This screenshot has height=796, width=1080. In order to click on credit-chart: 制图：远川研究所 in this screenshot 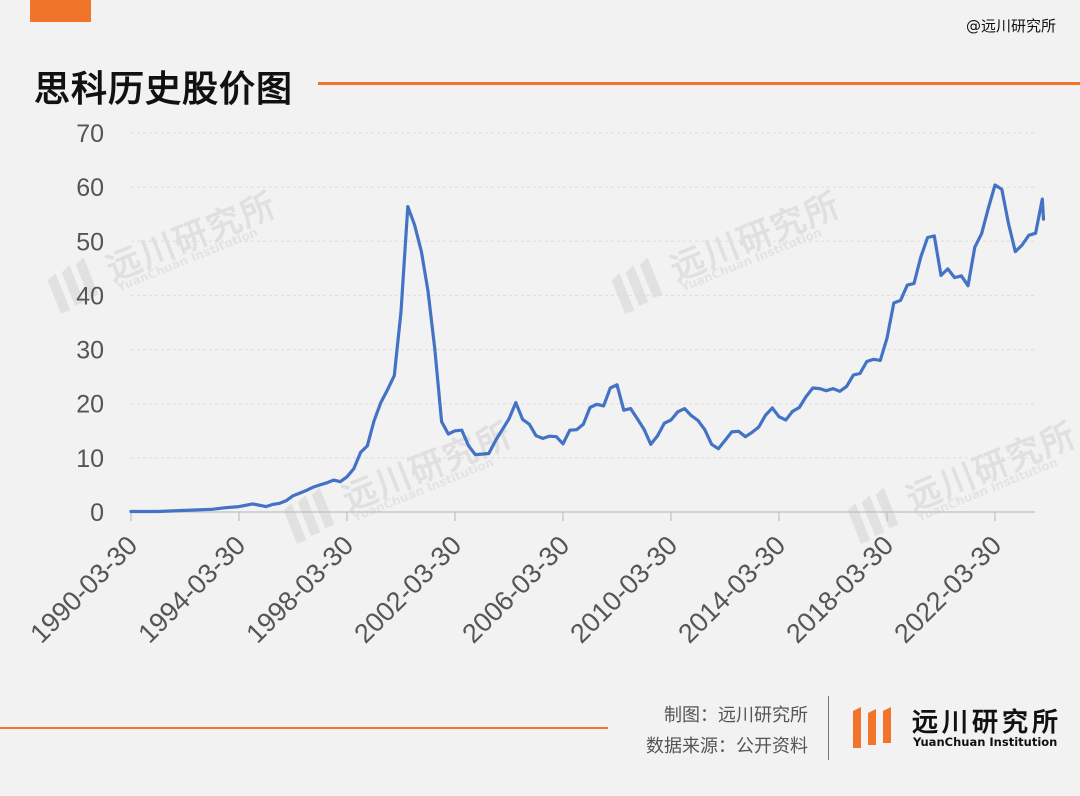, I will do `click(736, 715)`.